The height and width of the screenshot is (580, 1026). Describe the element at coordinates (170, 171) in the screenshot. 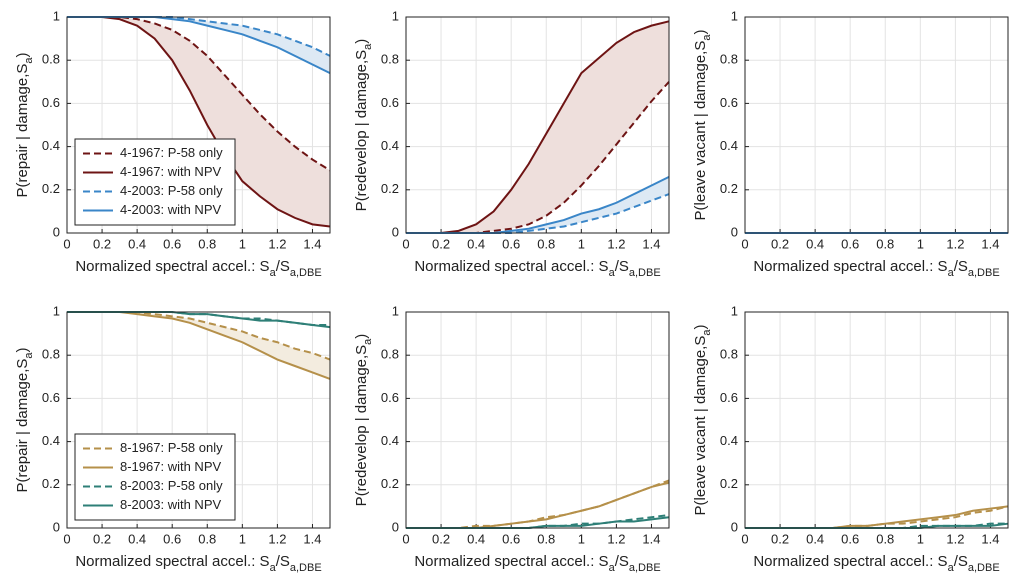

I see `legend-label: 4-1967: with NPV` at that location.